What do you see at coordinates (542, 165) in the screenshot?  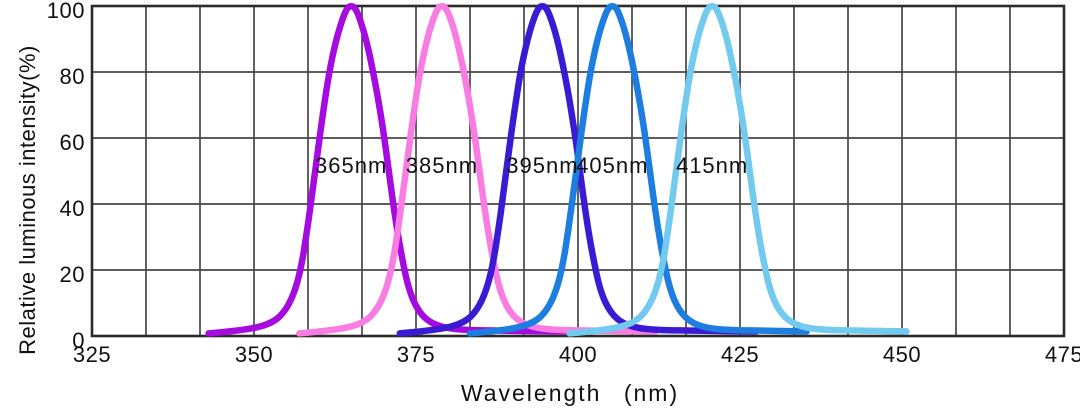 I see `series-label-395nm: 395nm` at bounding box center [542, 165].